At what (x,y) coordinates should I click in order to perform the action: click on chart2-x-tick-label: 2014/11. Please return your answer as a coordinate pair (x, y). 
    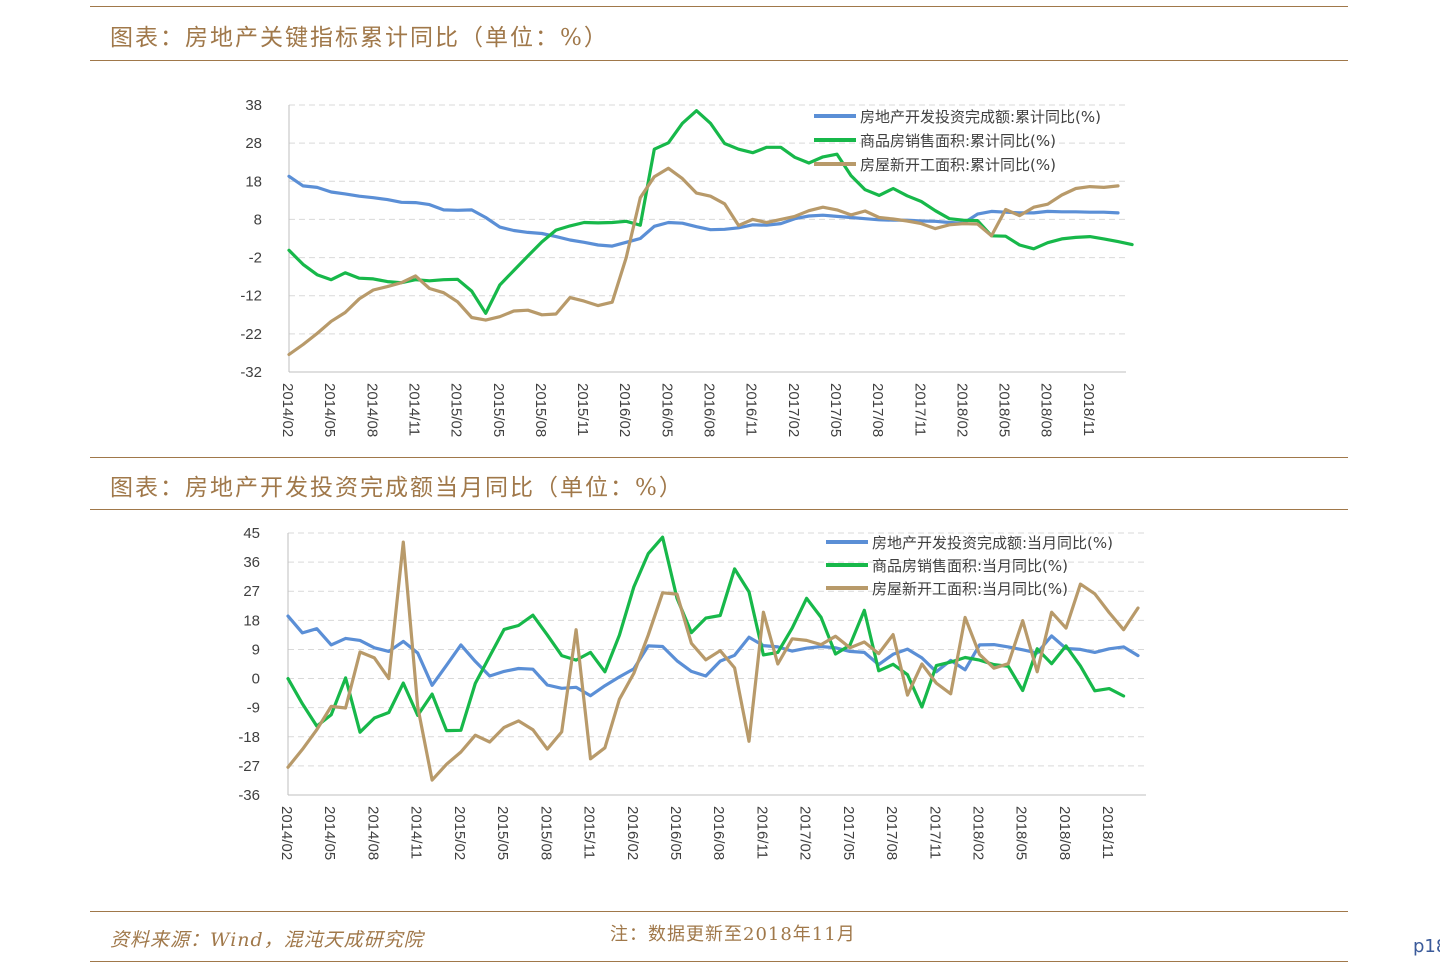
    Looking at the image, I should click on (416, 832).